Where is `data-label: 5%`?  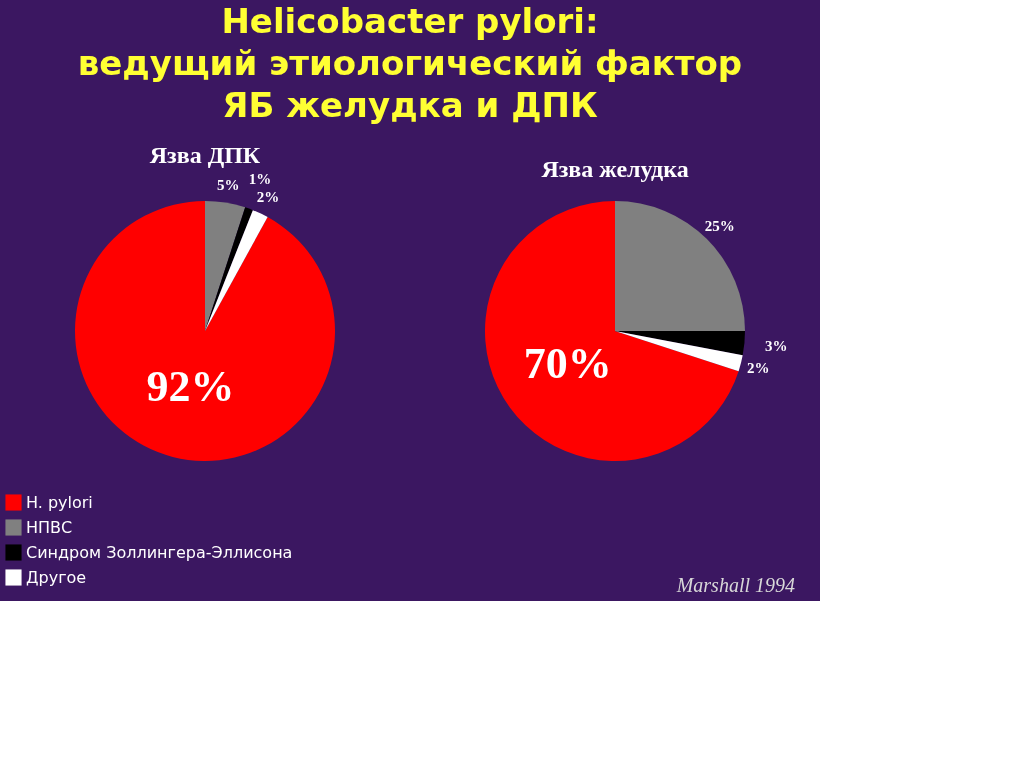 data-label: 5% is located at coordinates (228, 184).